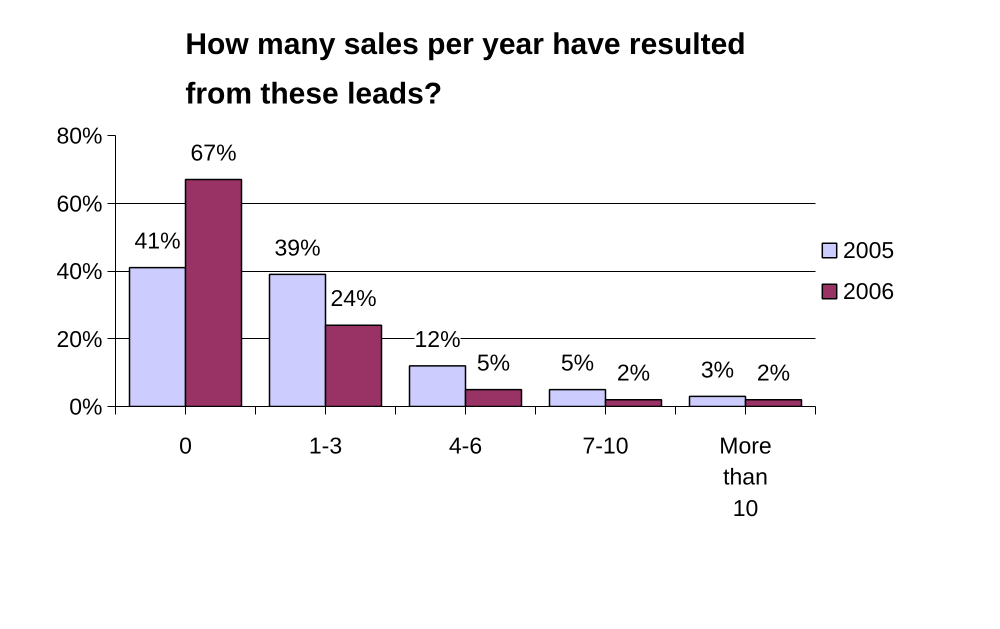 Image resolution: width=1000 pixels, height=629 pixels. Describe the element at coordinates (868, 250) in the screenshot. I see `legend-label: 2005` at that location.